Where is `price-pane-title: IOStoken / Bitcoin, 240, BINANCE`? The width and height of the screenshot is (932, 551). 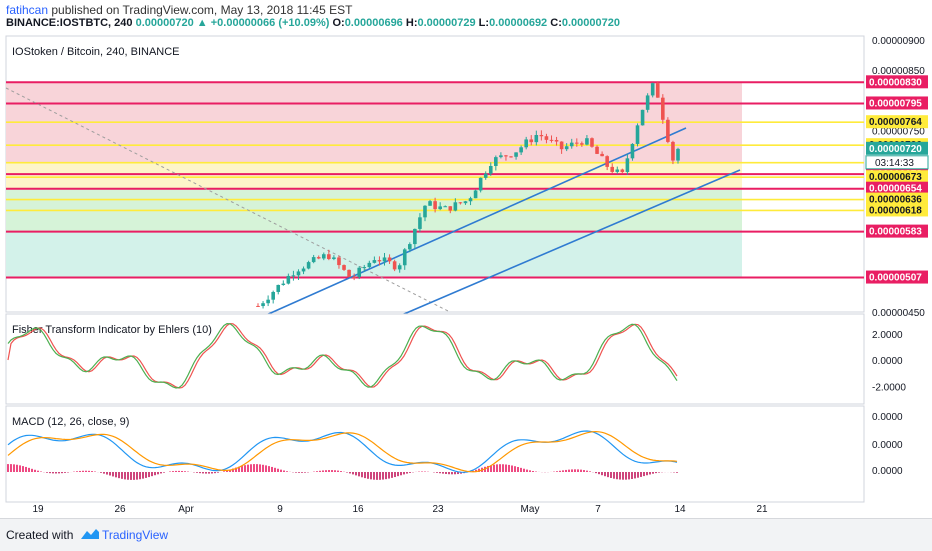
price-pane-title: IOStoken / Bitcoin, 240, BINANCE is located at coordinates (96, 52).